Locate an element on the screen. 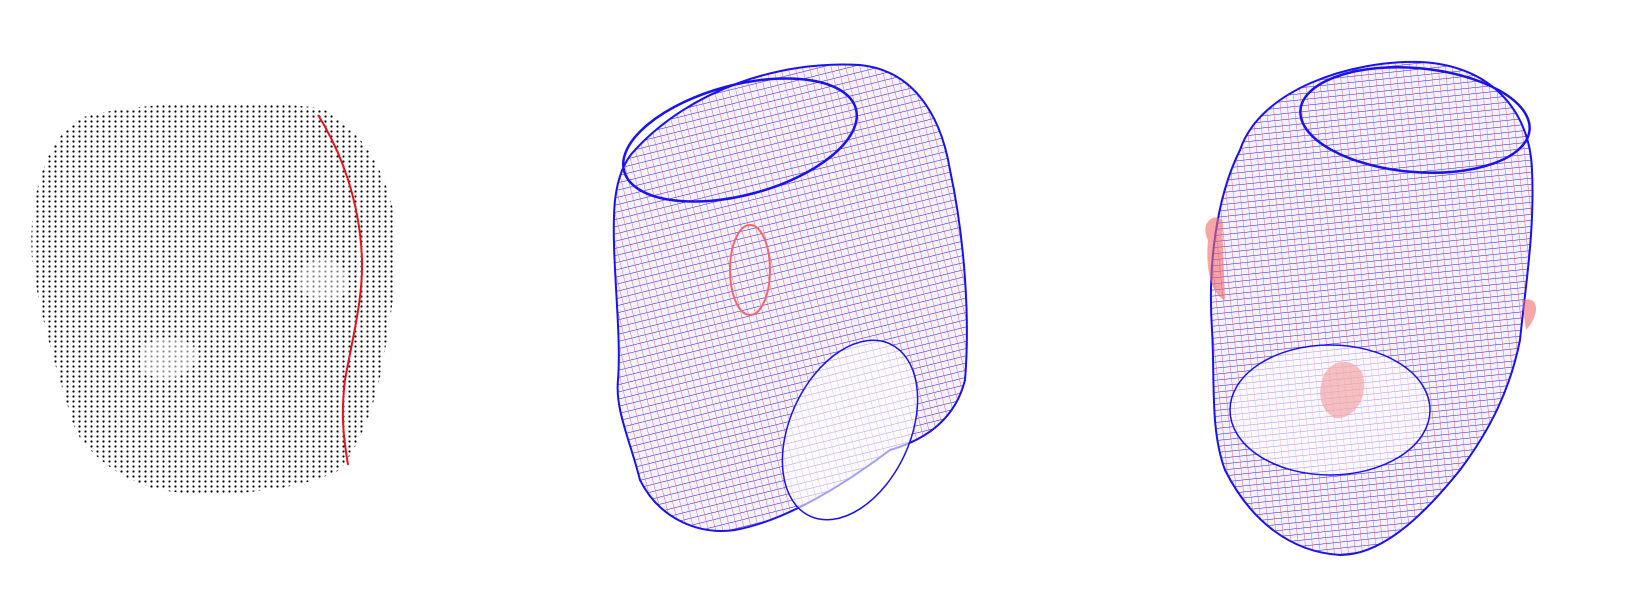 The height and width of the screenshot is (595, 1627). point-cloud-head-figure is located at coordinates (214, 298).